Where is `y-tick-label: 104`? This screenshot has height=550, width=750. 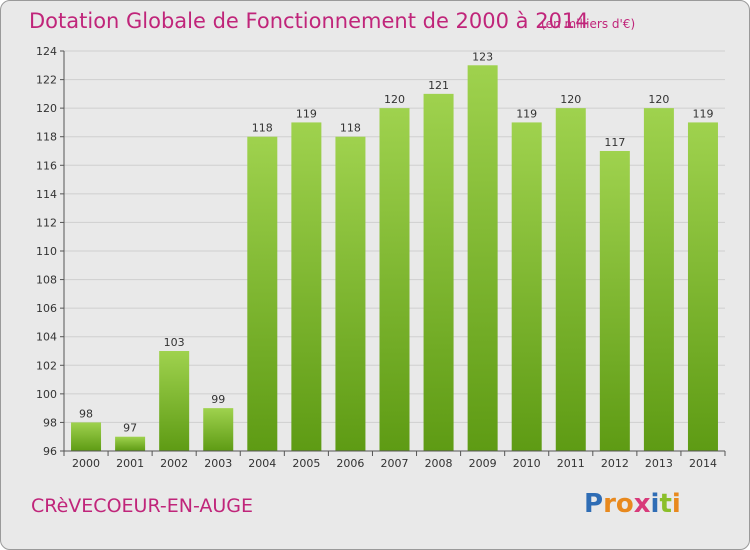 y-tick-label: 104 is located at coordinates (46, 337).